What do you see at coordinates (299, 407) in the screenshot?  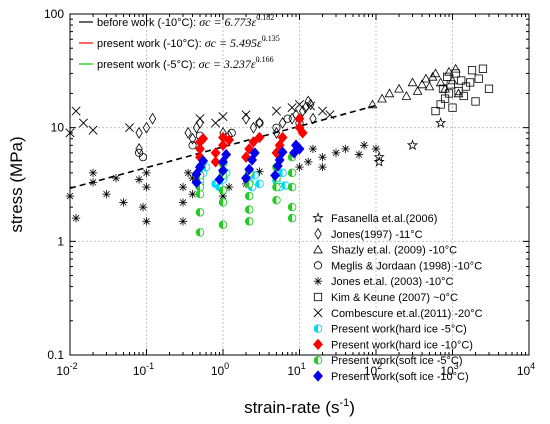 I see `x-axis-title: strain-rate (s-1)` at bounding box center [299, 407].